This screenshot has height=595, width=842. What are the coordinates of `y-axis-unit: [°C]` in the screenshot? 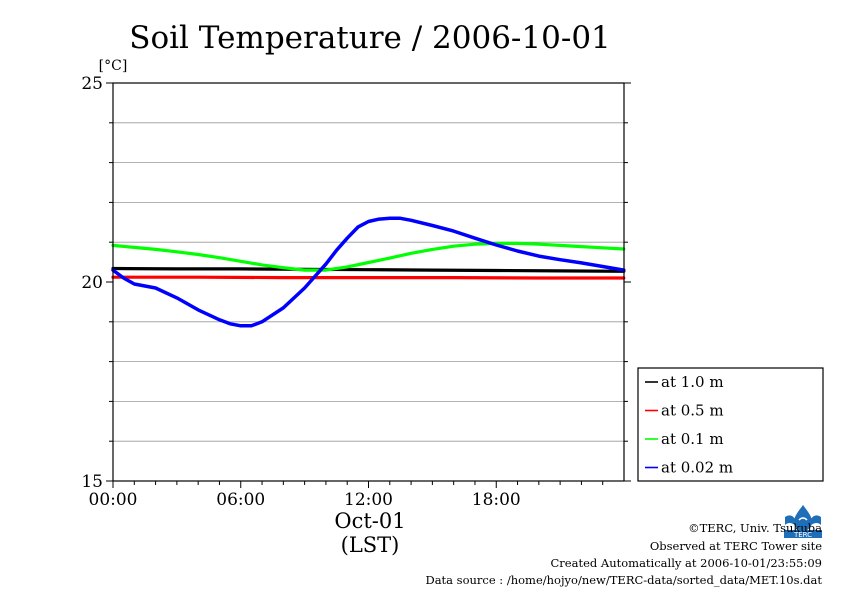 It's located at (113, 66).